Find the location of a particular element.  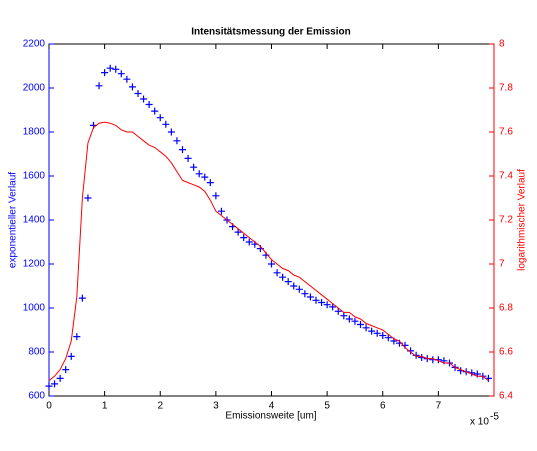

y-tick-label: 1600 is located at coordinates (34, 176).